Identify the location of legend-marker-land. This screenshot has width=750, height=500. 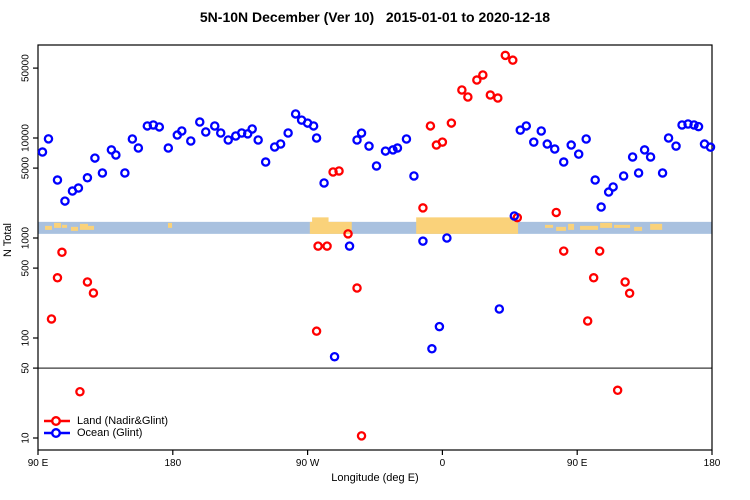
(56, 421).